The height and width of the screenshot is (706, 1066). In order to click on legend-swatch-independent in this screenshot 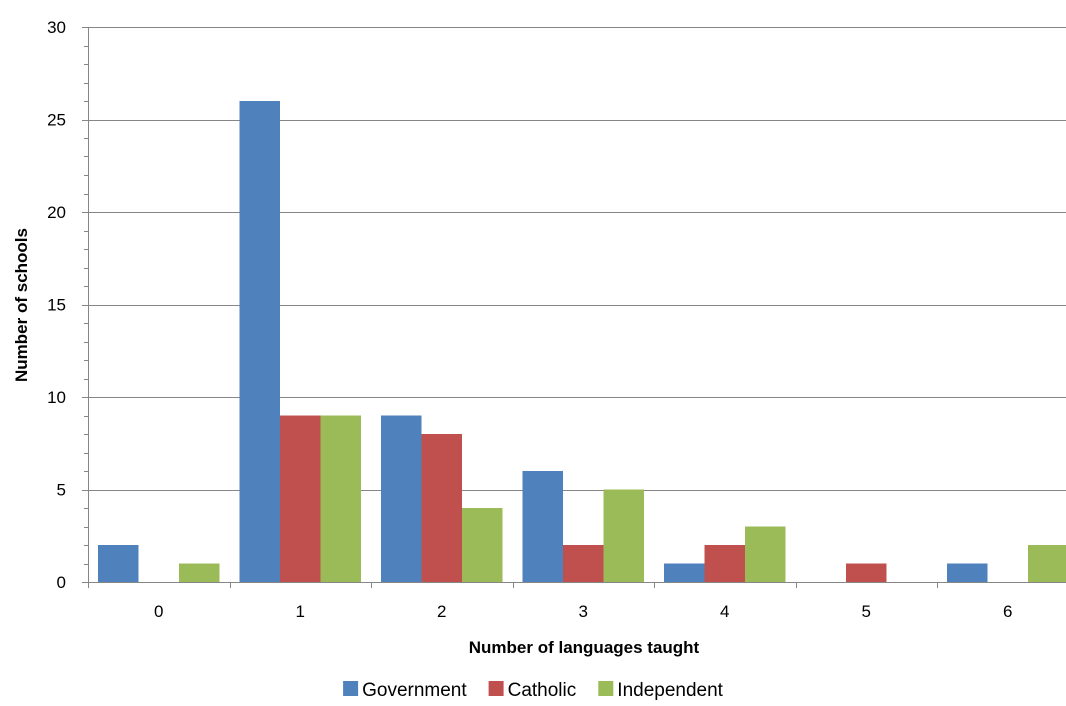, I will do `click(606, 688)`.